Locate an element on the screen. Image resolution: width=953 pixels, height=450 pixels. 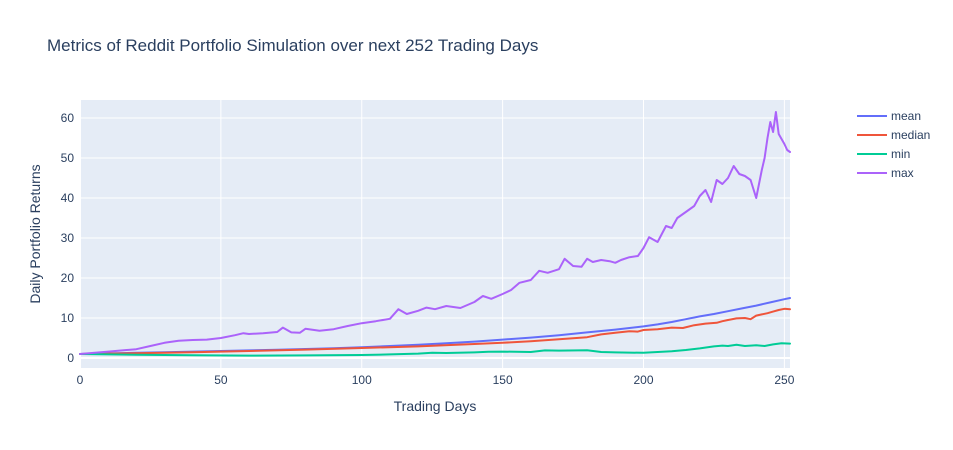
y-tick-label: 60 is located at coordinates (68, 118).